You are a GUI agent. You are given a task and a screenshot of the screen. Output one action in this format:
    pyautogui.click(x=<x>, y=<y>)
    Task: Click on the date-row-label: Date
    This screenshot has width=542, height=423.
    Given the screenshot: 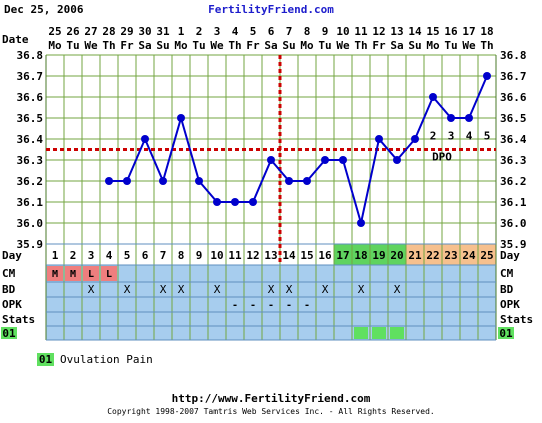 What is the action you would take?
    pyautogui.click(x=15, y=39)
    